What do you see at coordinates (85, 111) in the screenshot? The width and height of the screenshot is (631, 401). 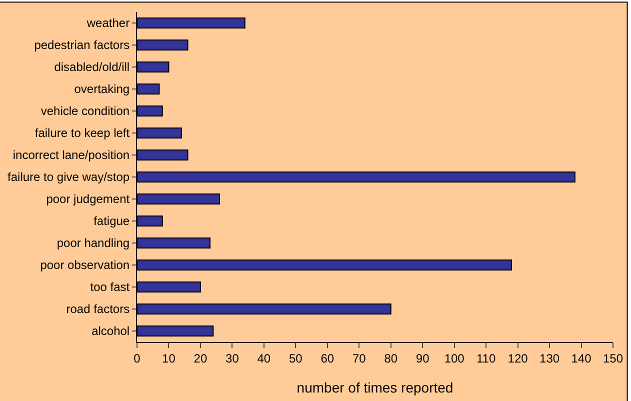 I see `y-tick-label: vehicle condition` at bounding box center [85, 111].